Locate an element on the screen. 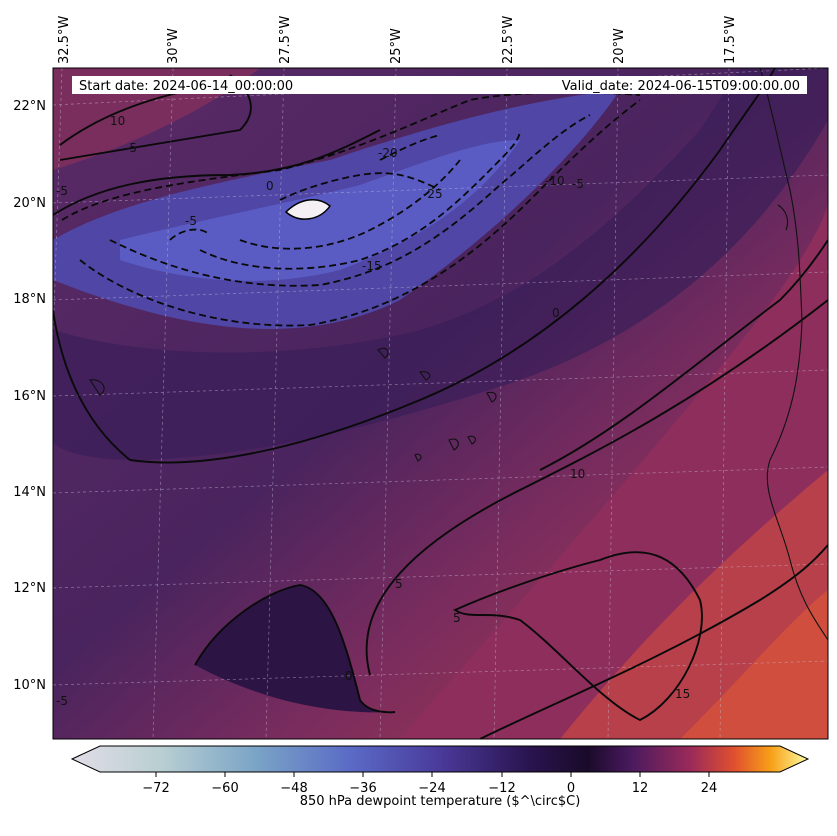  colorbar-tick-label: −24 is located at coordinates (431, 788).